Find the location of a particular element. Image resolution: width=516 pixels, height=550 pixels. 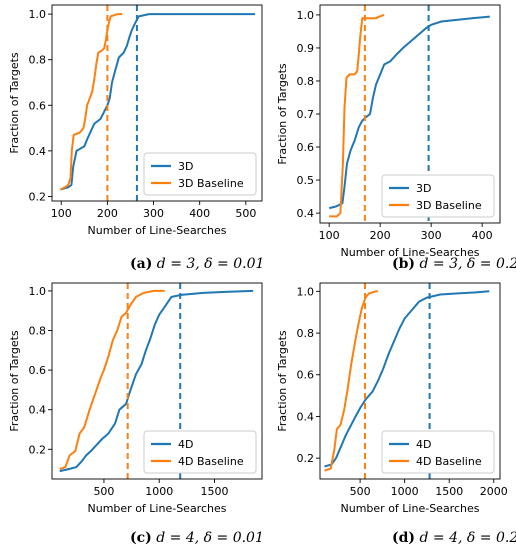

y-tick-label: 0.7 is located at coordinates (306, 114).